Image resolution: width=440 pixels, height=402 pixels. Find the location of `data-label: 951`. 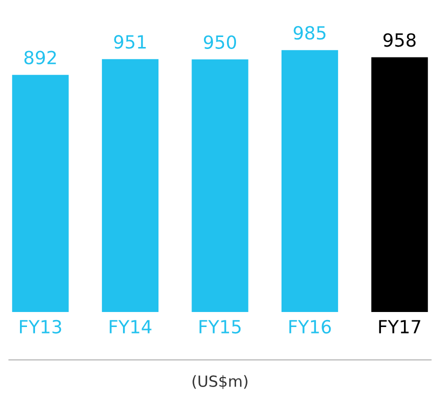

data-label: 951 is located at coordinates (130, 42).